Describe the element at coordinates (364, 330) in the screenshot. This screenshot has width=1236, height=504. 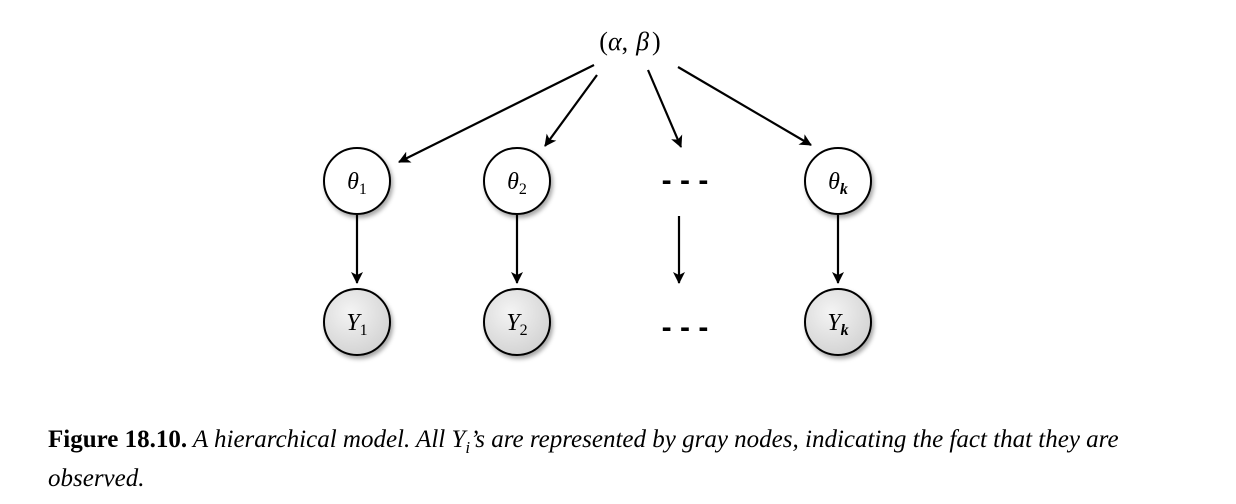
I see `y-node-1-sub: 1` at that location.